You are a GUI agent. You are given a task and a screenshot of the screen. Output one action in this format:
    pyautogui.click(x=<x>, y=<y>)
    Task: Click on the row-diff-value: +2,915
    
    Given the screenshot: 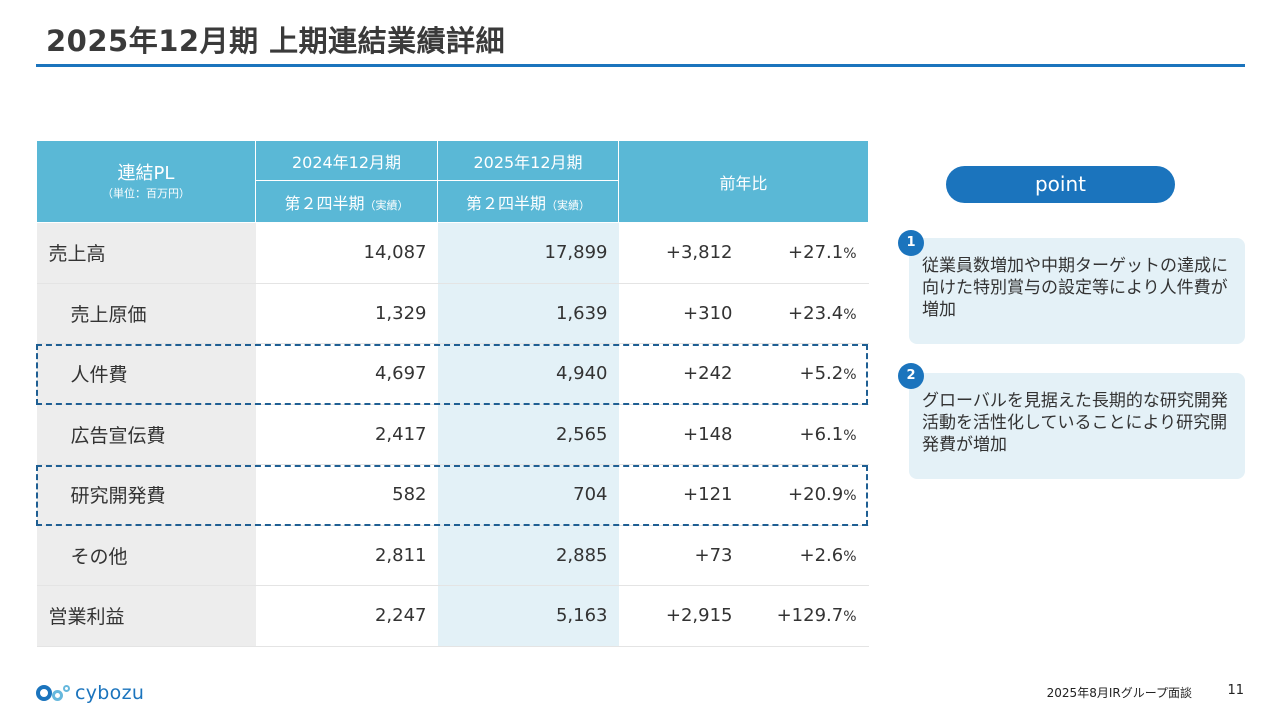 What is the action you would take?
    pyautogui.click(x=681, y=616)
    